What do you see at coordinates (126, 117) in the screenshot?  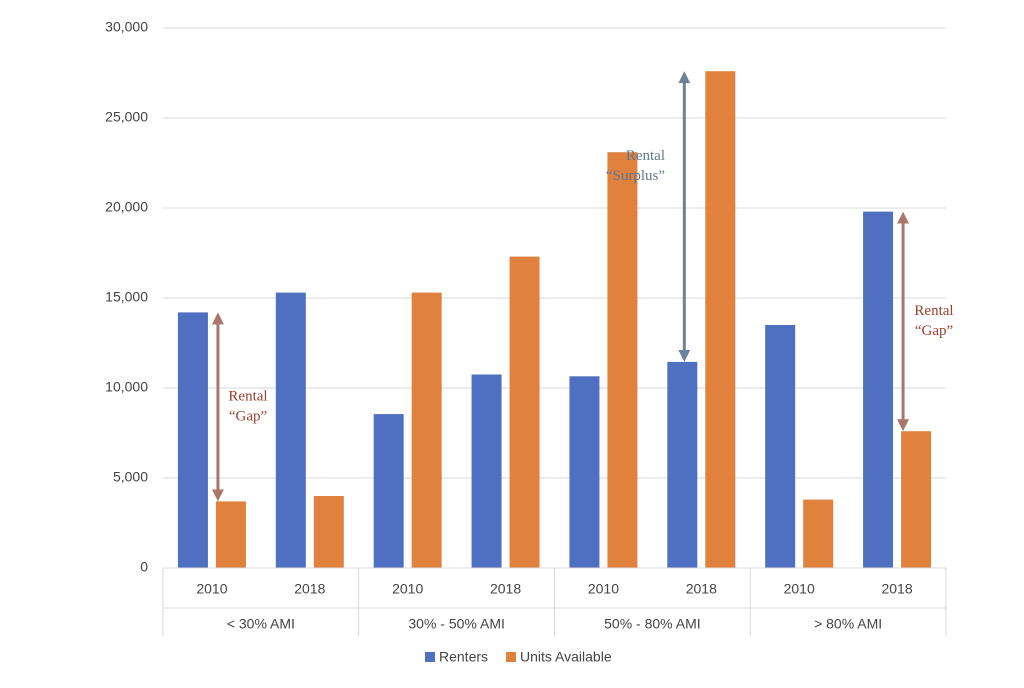 I see `y-tick-label: 25,000` at bounding box center [126, 117].